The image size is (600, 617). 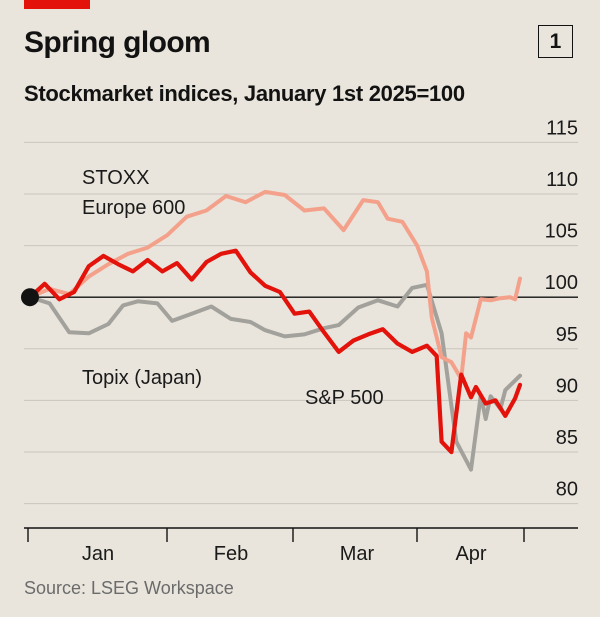 I want to click on y-tick-label-100: 100, so click(x=561, y=283).